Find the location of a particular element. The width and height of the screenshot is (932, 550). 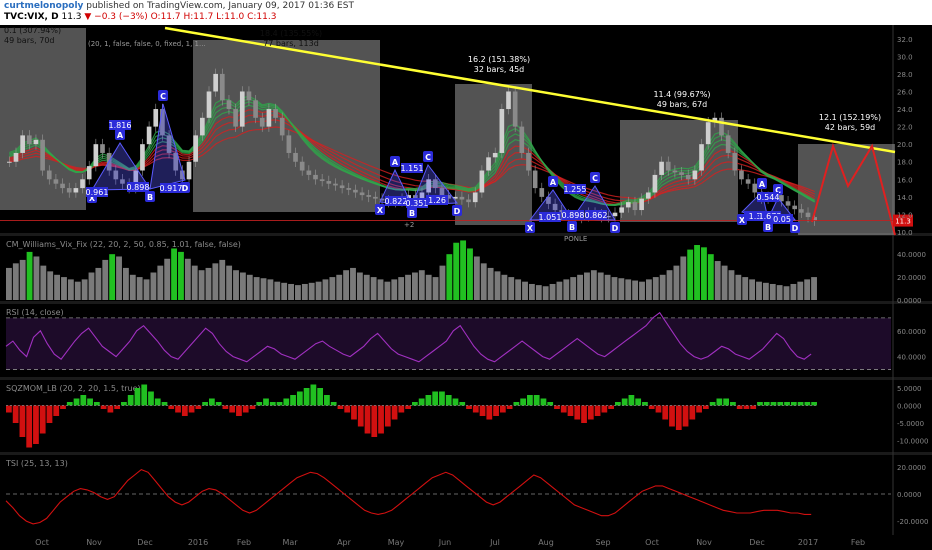

pattern-point-label: A is located at coordinates (120, 135).